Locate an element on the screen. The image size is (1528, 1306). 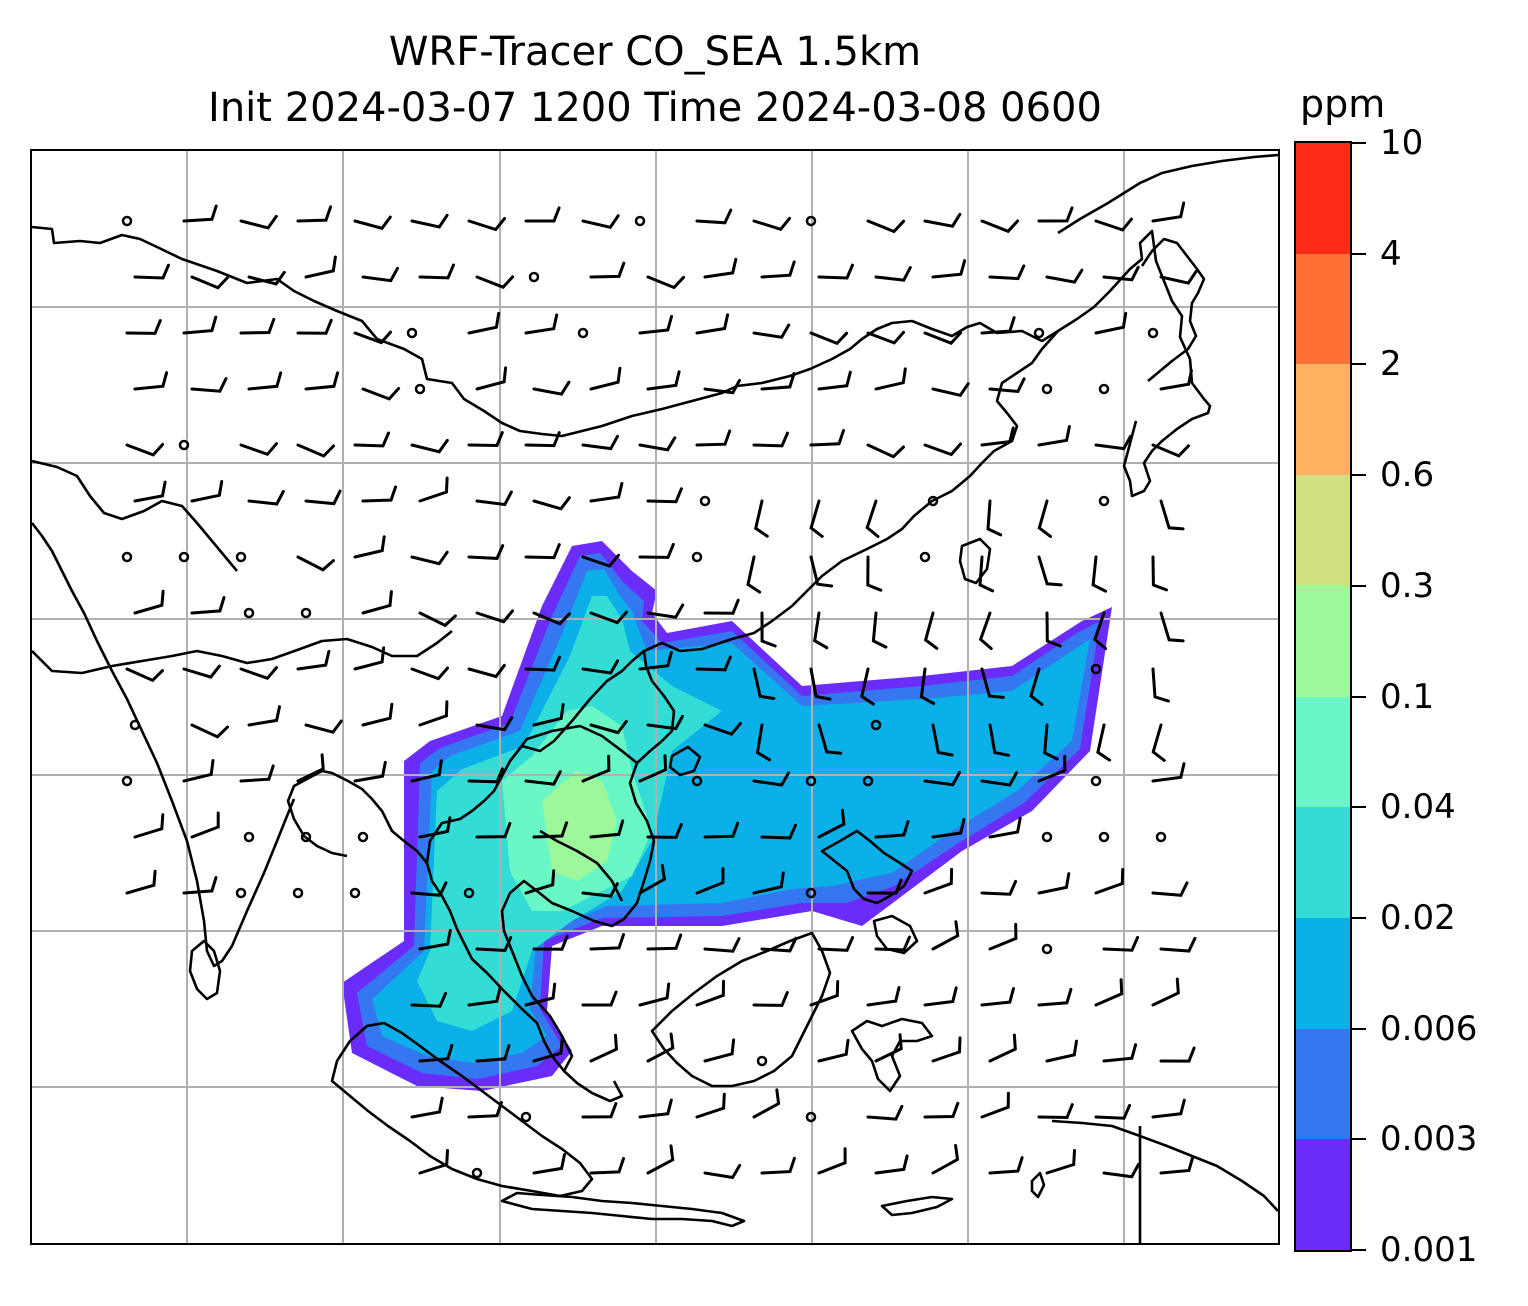
coast-new-guinea is located at coordinates (1164, 1181).